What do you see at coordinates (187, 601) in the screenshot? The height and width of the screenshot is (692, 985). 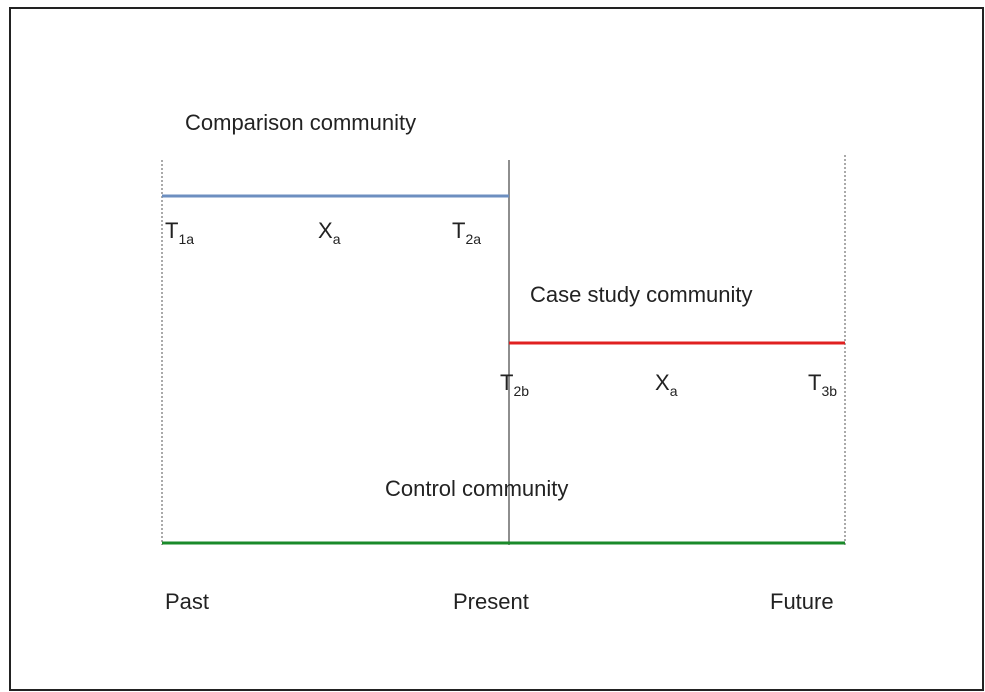 I see `timeline-label: Past` at bounding box center [187, 601].